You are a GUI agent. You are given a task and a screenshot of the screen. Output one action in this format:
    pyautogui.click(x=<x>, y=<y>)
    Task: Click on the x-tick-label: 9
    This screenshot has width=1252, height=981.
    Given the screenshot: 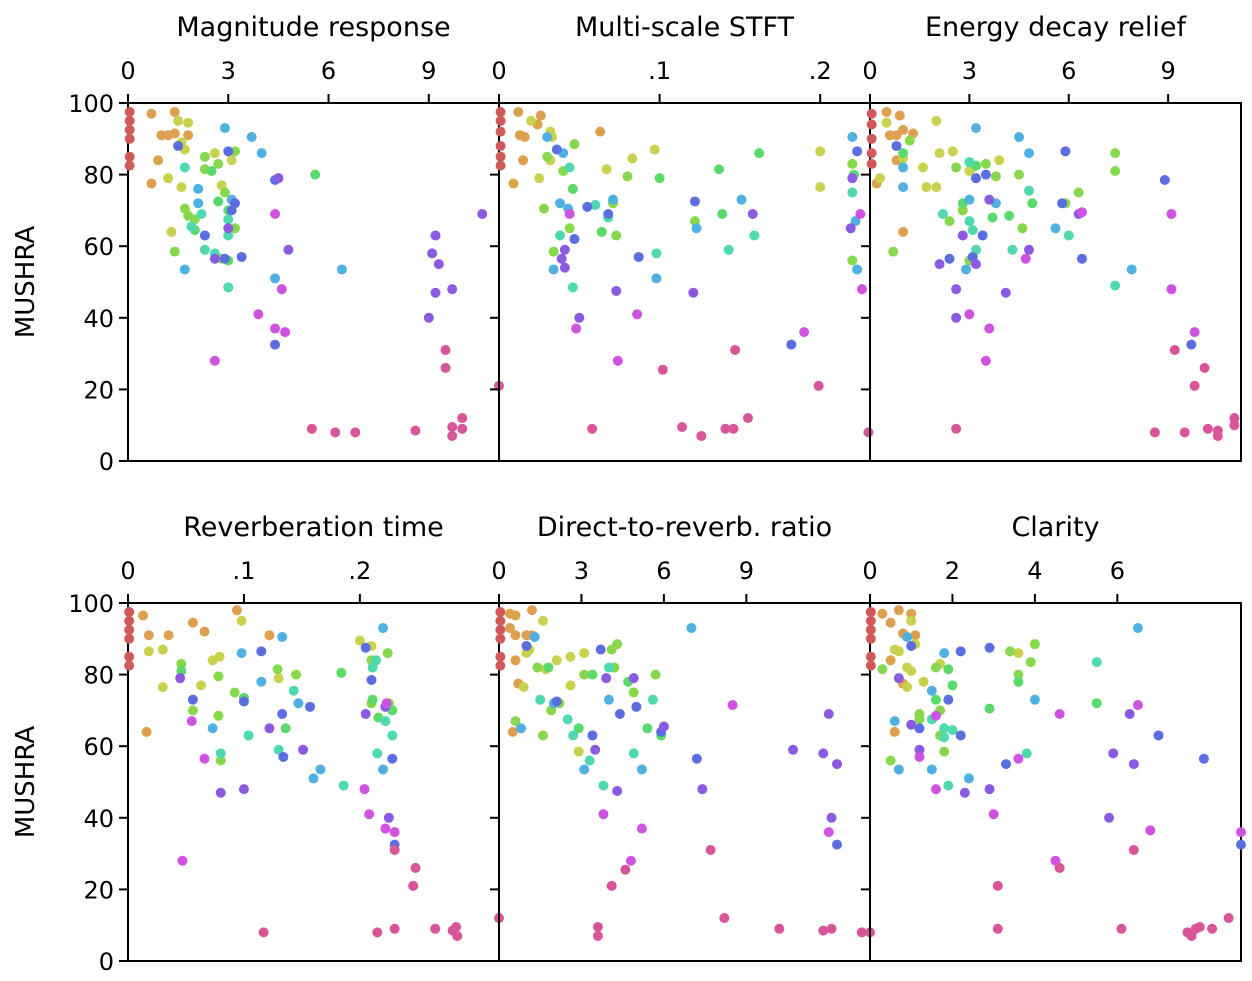 What is the action you would take?
    pyautogui.click(x=746, y=571)
    